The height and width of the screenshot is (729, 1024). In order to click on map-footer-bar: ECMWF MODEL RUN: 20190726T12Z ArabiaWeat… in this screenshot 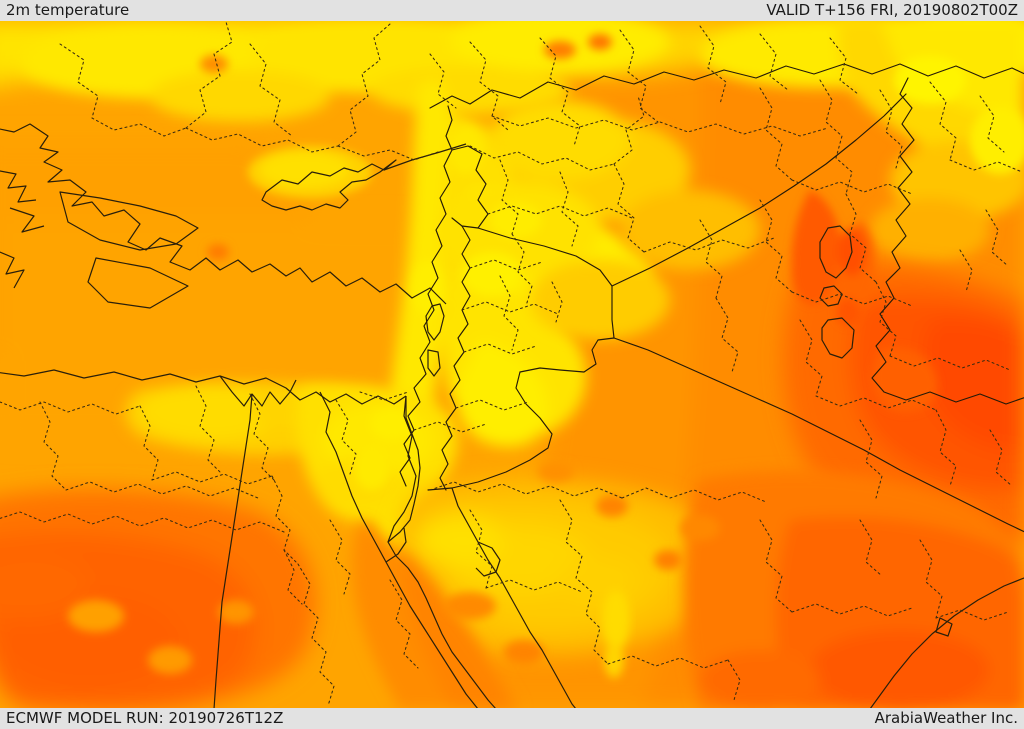, I will do `click(512, 718)`.